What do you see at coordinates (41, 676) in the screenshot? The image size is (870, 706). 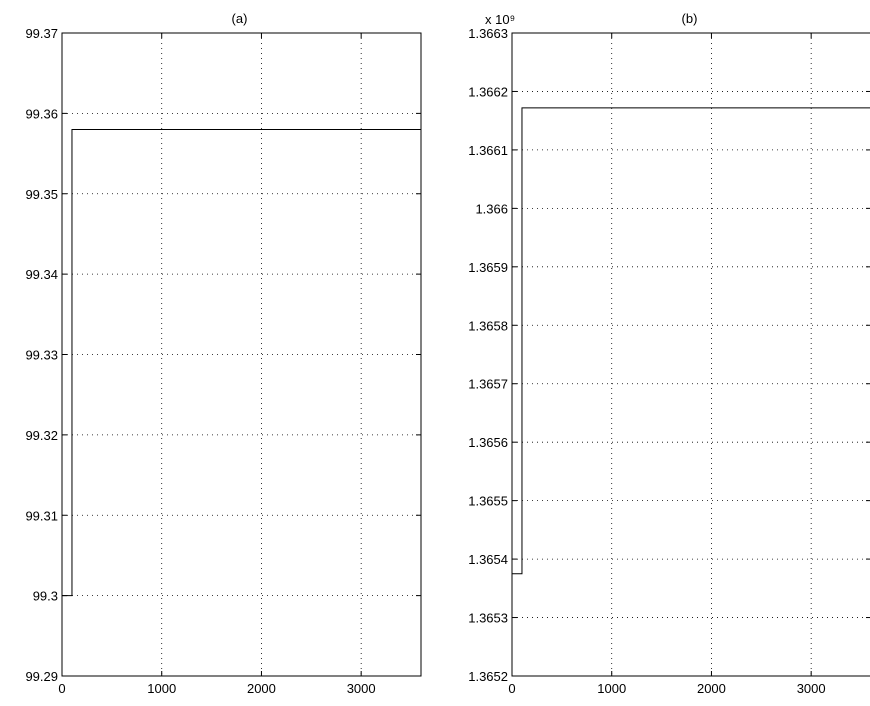 I see `y-tick-label: 99.29` at bounding box center [41, 676].